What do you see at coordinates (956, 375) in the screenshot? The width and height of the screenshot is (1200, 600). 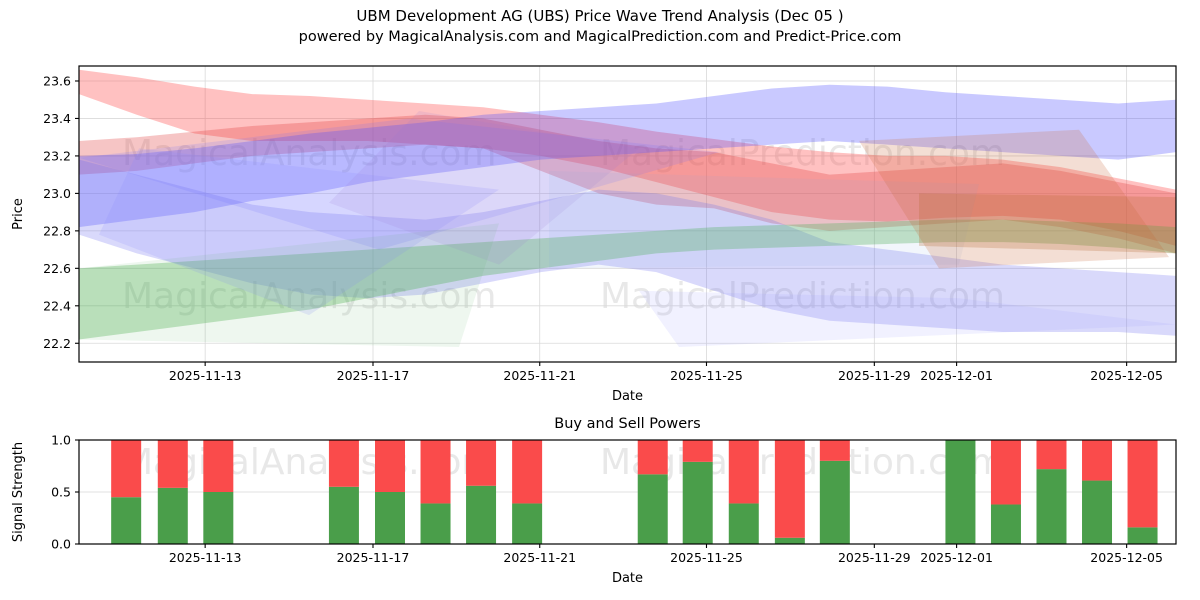 I see `price-xtick-label-5: 2025-12-01` at bounding box center [956, 375].